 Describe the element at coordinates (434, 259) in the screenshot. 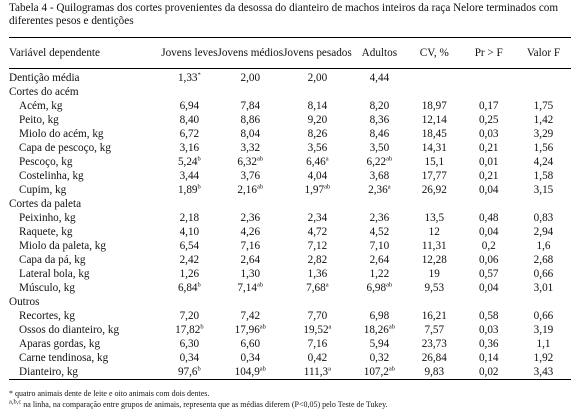

I see `cell-value: 12,28` at that location.